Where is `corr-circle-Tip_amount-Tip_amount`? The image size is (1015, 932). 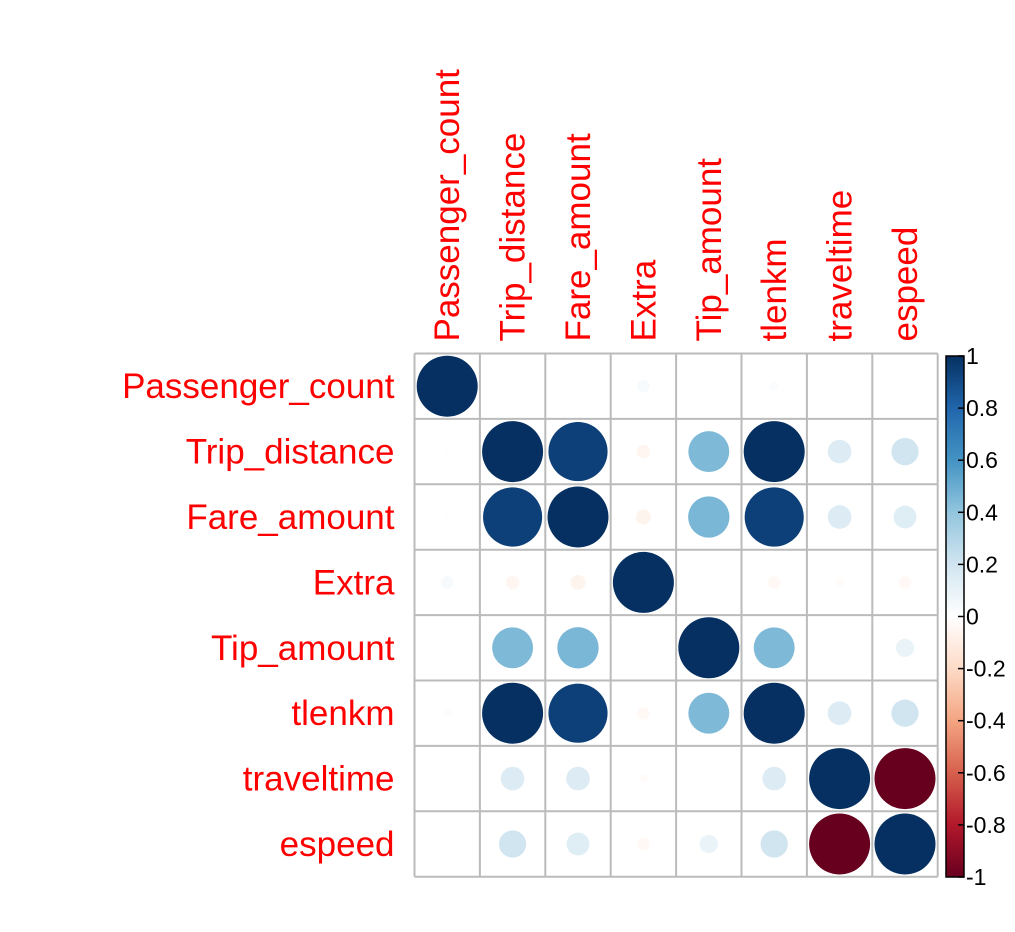
corr-circle-Tip_amount-Tip_amount is located at coordinates (709, 648).